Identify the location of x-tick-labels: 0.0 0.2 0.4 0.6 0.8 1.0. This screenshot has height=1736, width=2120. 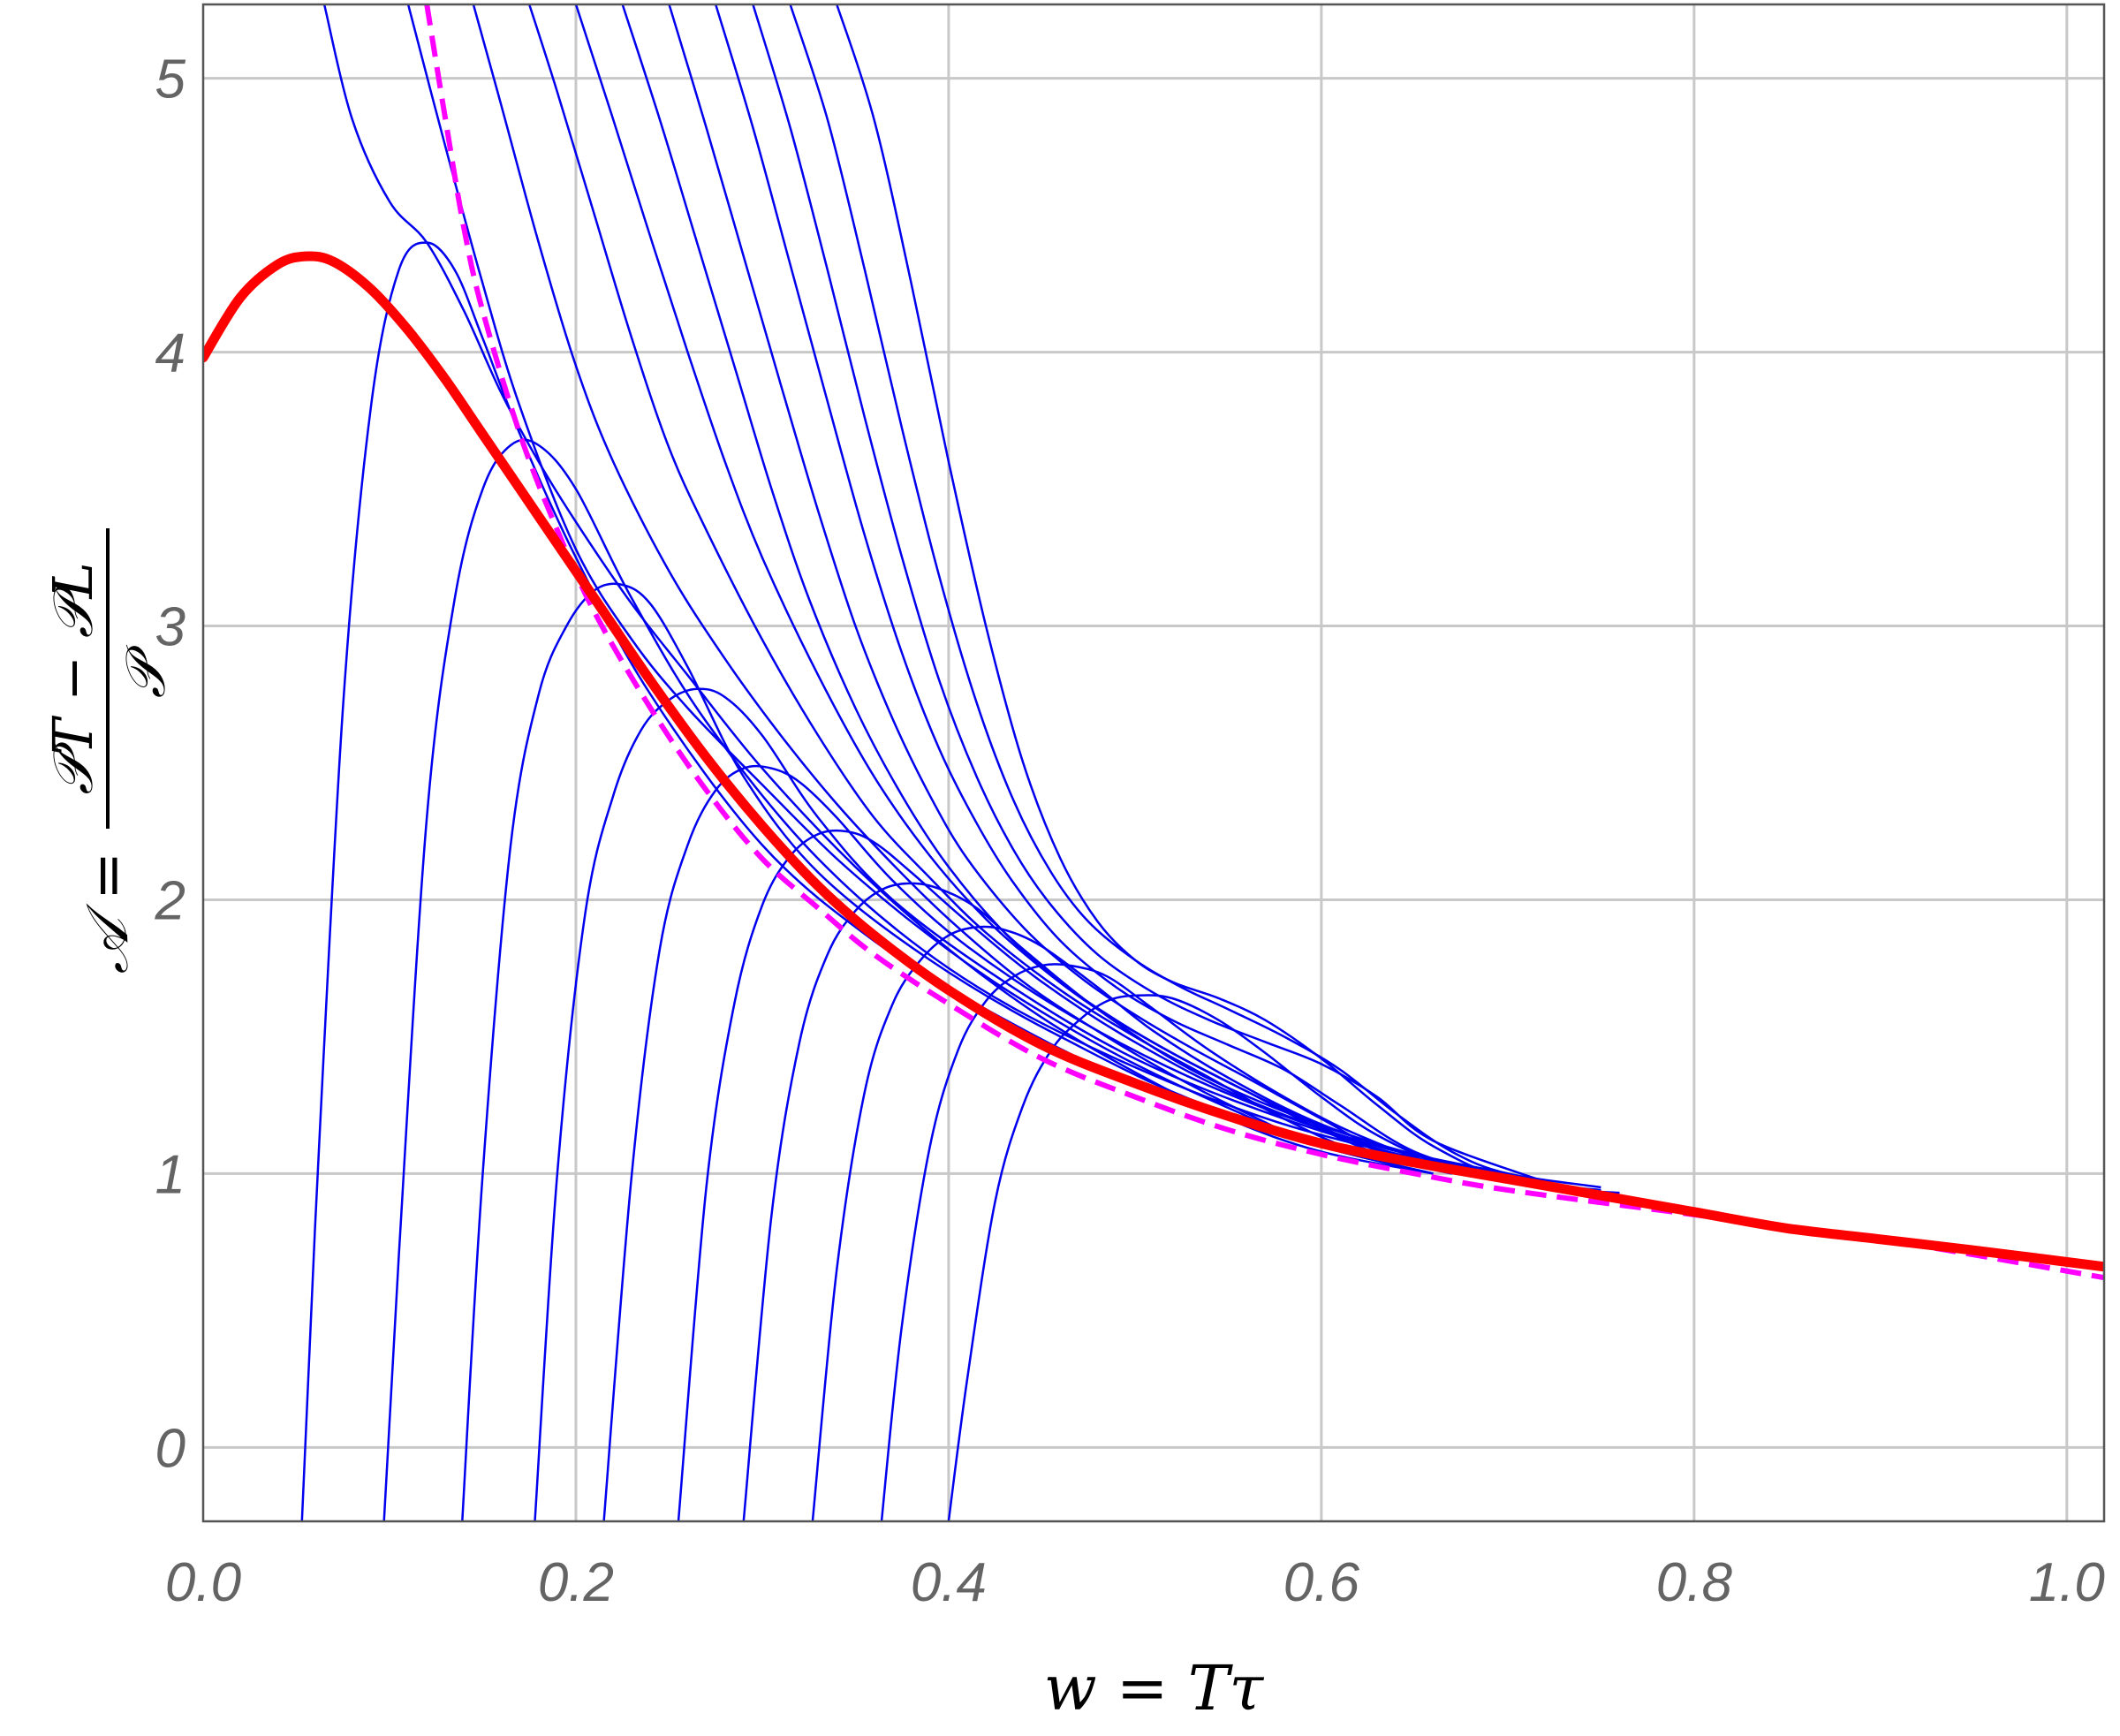
(1135, 1582).